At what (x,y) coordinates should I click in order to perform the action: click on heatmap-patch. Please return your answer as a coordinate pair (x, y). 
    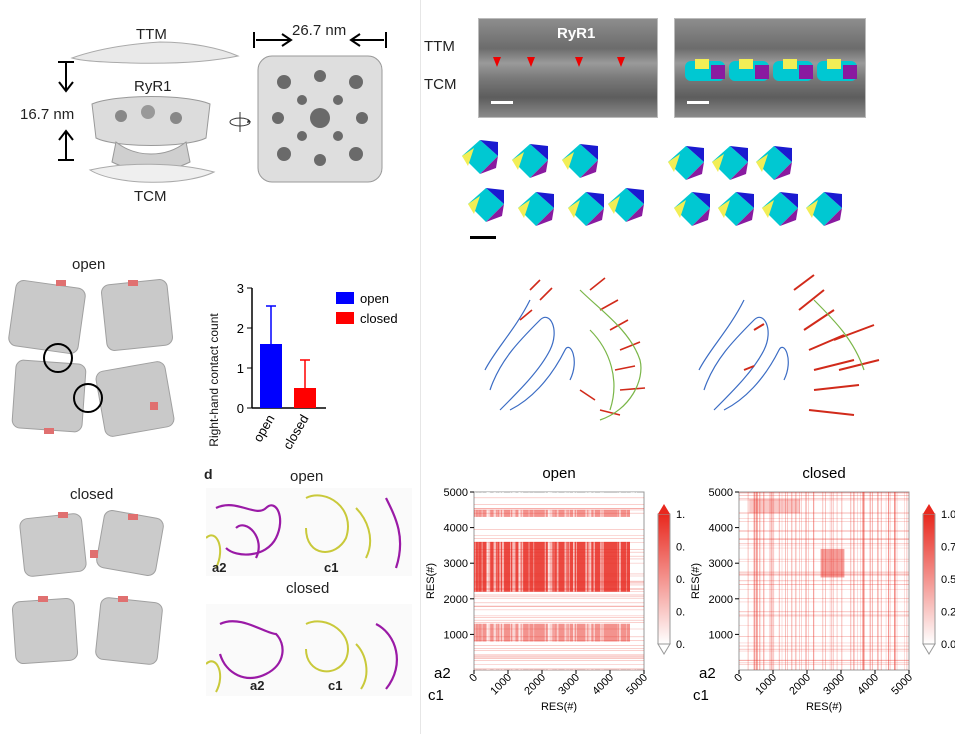
    Looking at the image, I should click on (775, 506).